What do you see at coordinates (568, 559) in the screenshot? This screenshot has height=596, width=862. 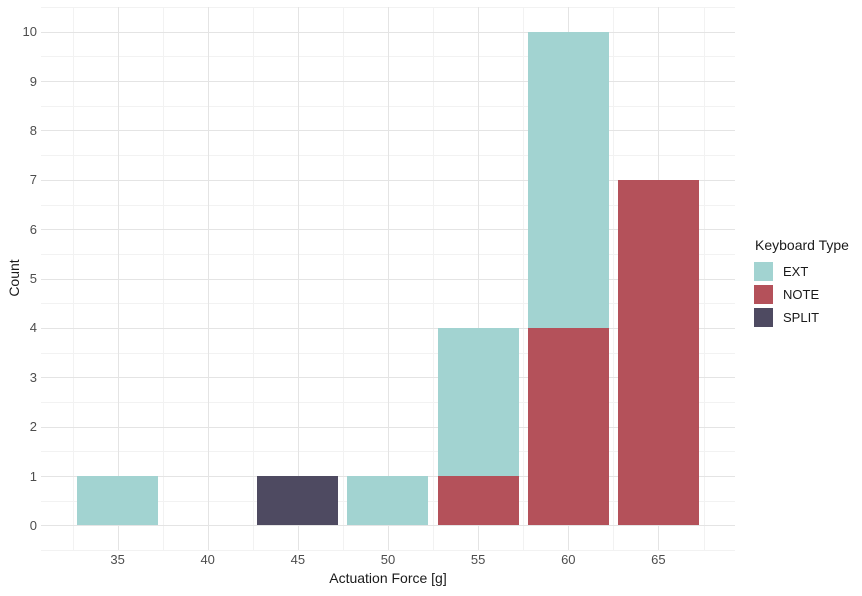 I see `x-tick-label: 60` at bounding box center [568, 559].